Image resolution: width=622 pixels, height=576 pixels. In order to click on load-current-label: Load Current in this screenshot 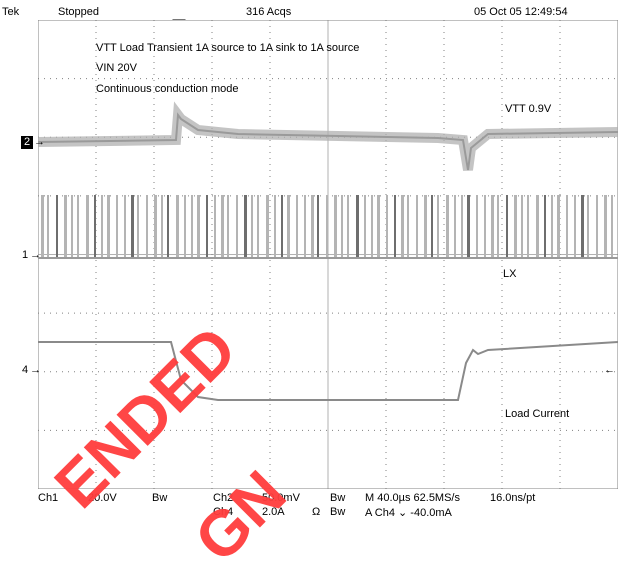, I will do `click(537, 414)`.